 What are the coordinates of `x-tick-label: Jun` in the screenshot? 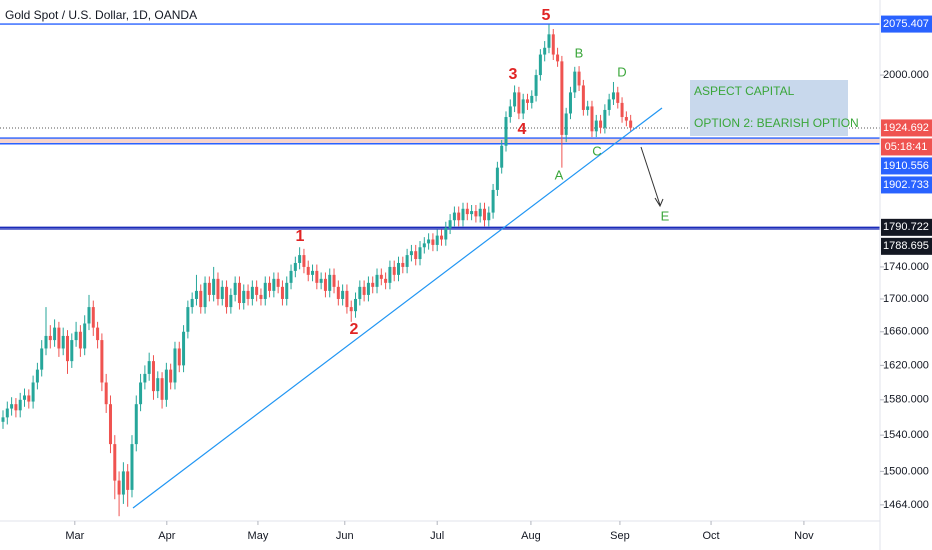 It's located at (345, 536).